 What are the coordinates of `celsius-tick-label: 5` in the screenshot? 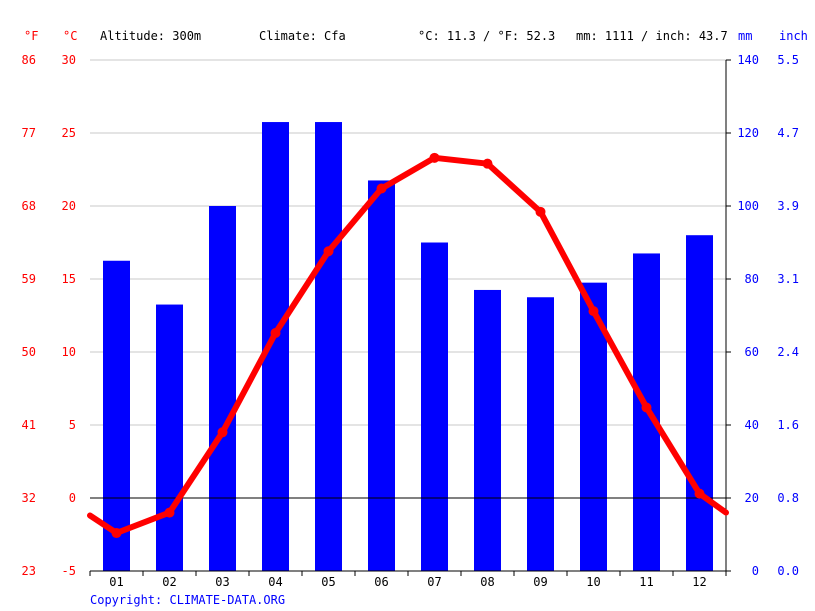 It's located at (72, 425).